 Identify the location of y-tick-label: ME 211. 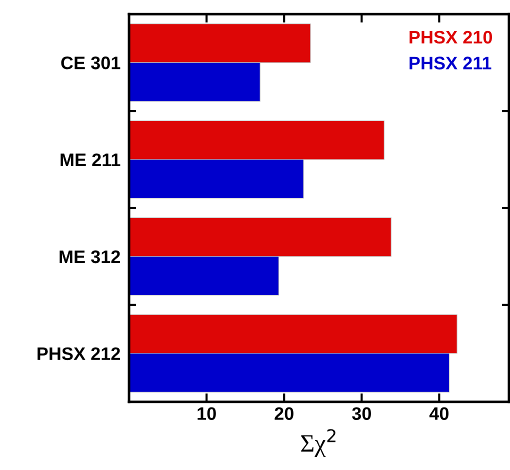
(90, 159).